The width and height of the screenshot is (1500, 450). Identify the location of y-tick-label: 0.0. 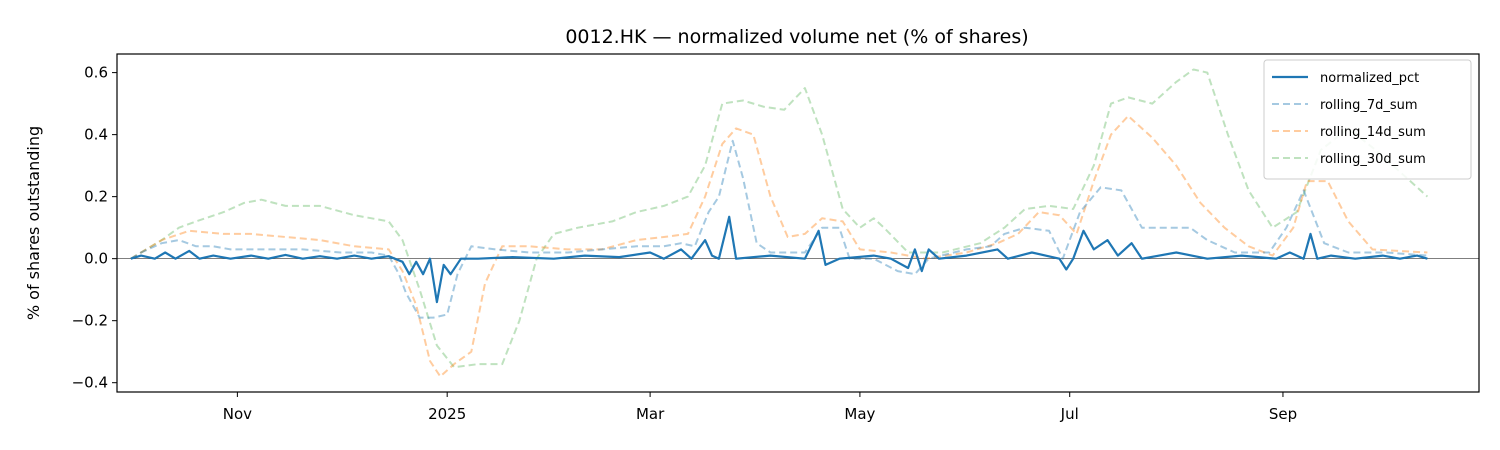
(96, 259).